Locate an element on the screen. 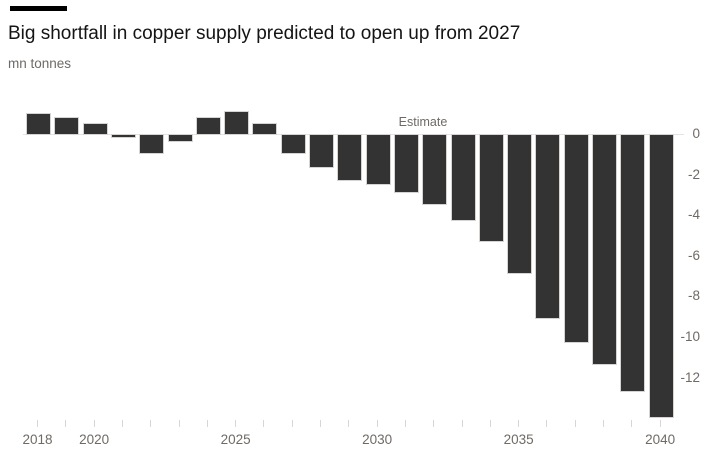  bar-2034 is located at coordinates (491, 188).